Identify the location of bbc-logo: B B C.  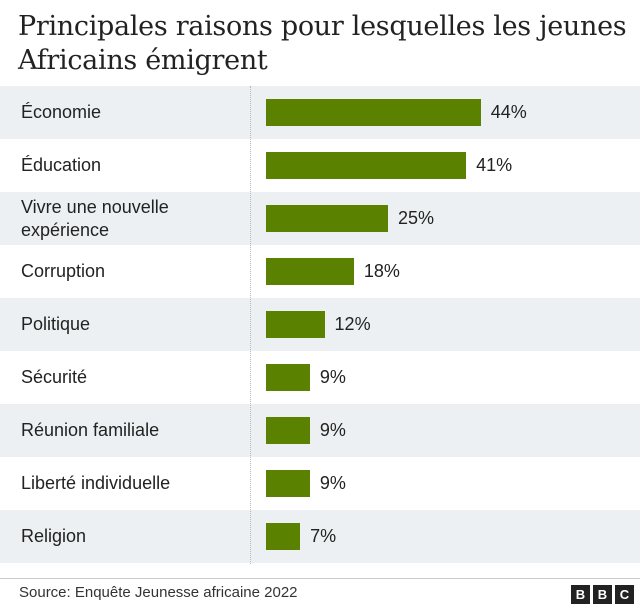
(602, 594).